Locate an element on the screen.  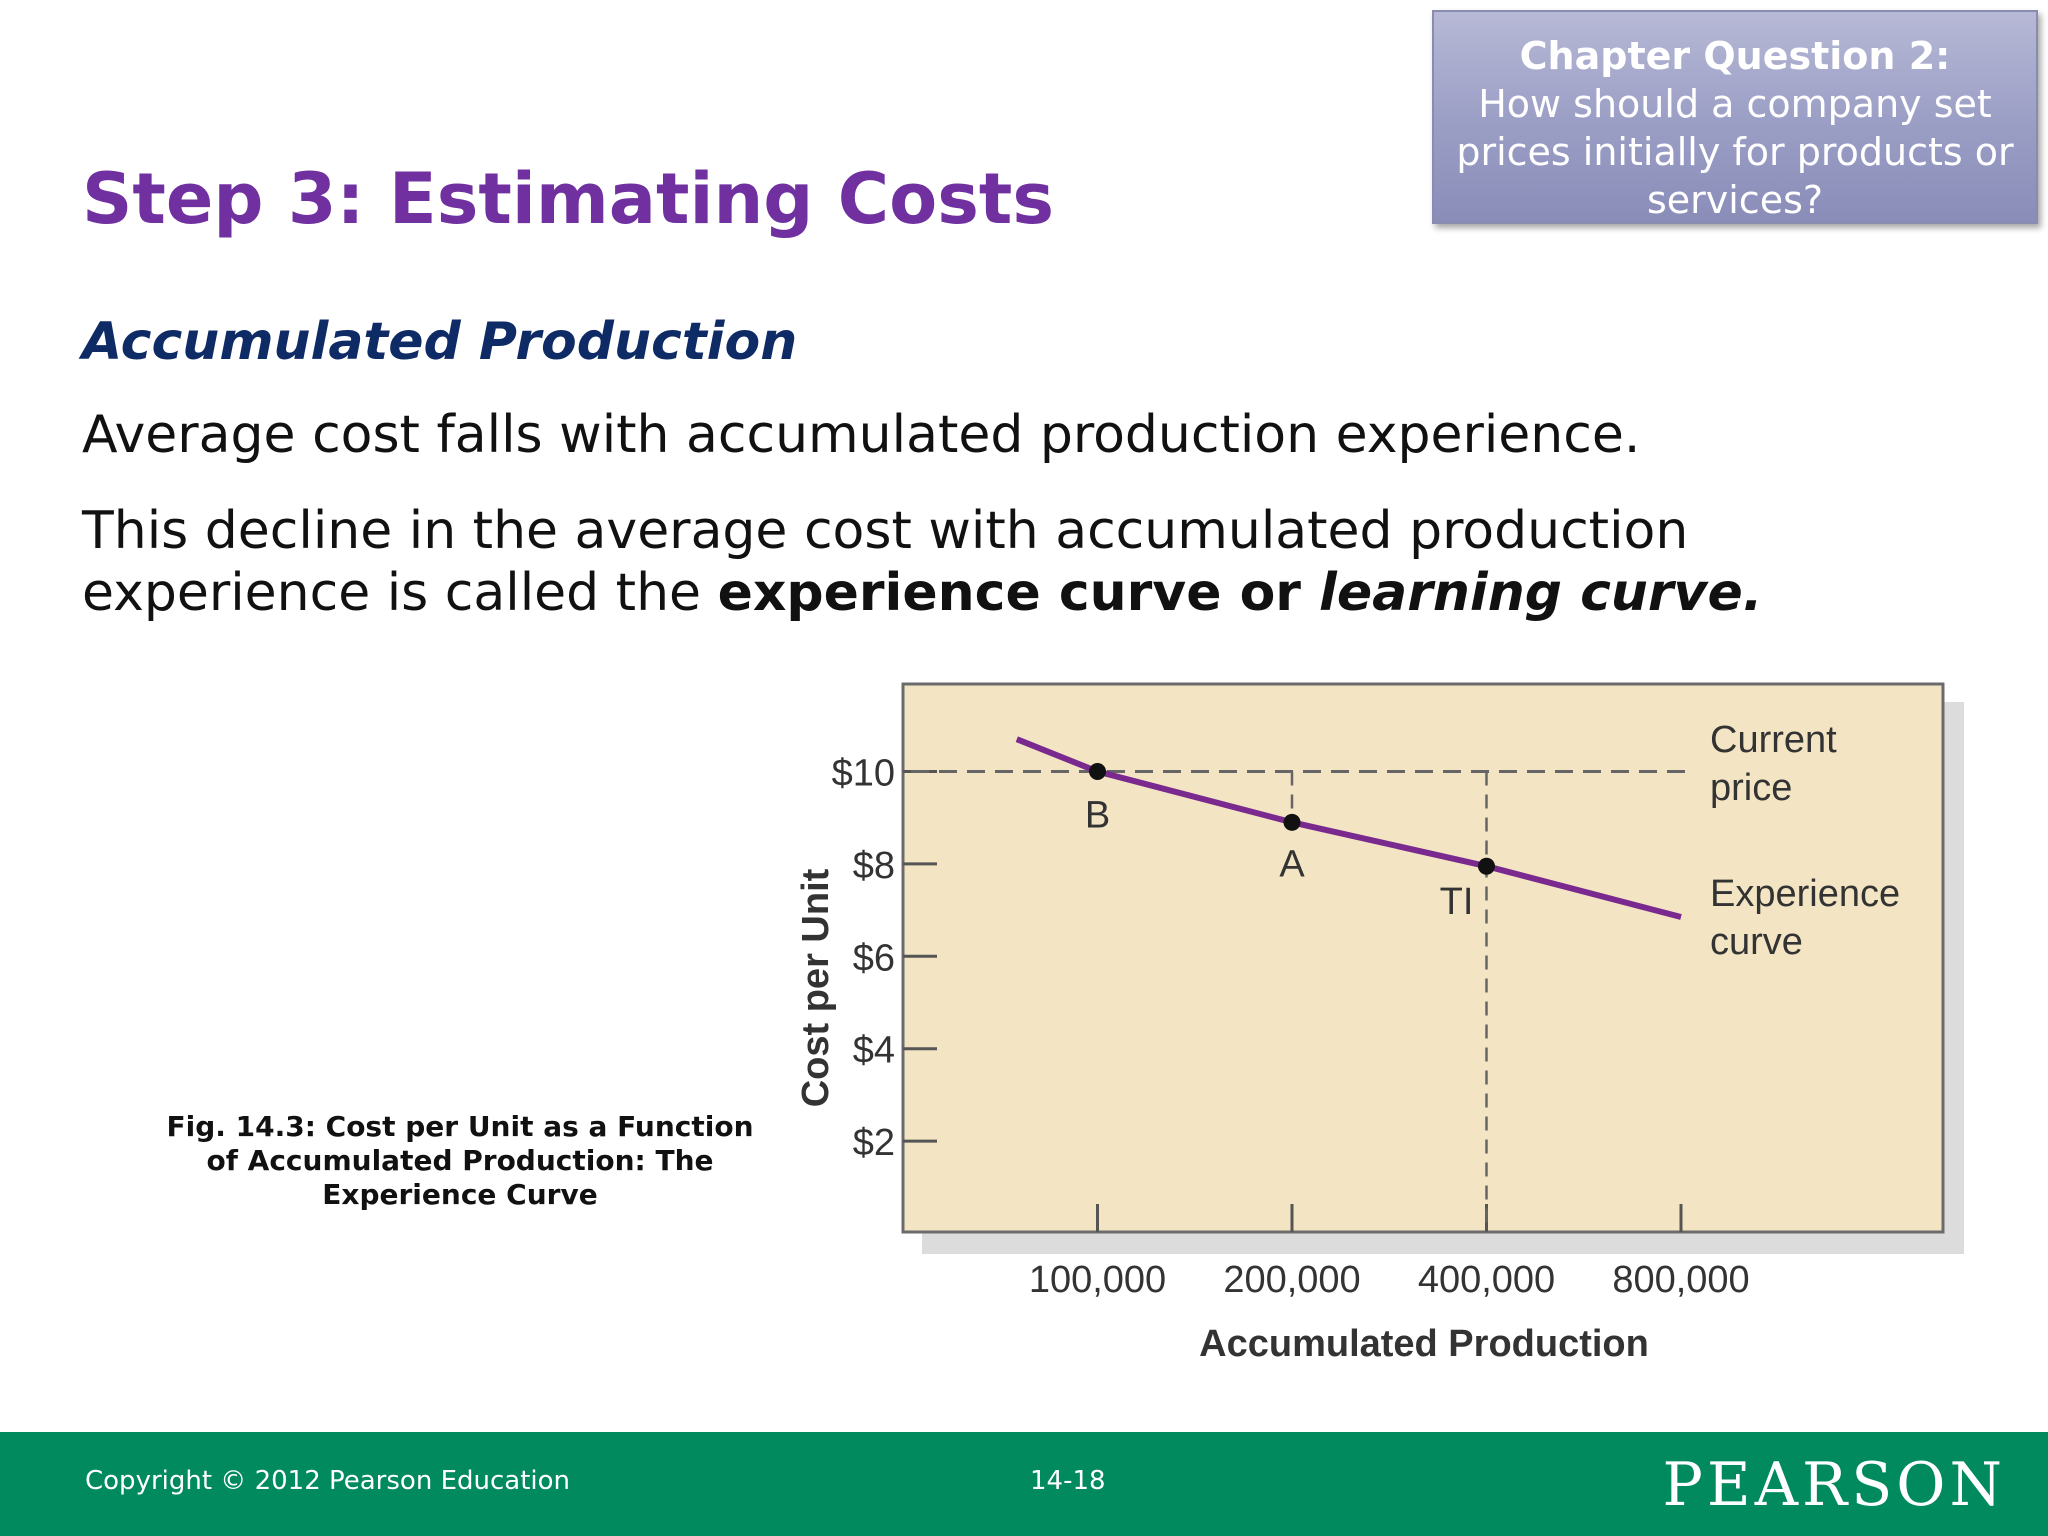
y-axis-label: Cost per Unit is located at coordinates (816, 987).